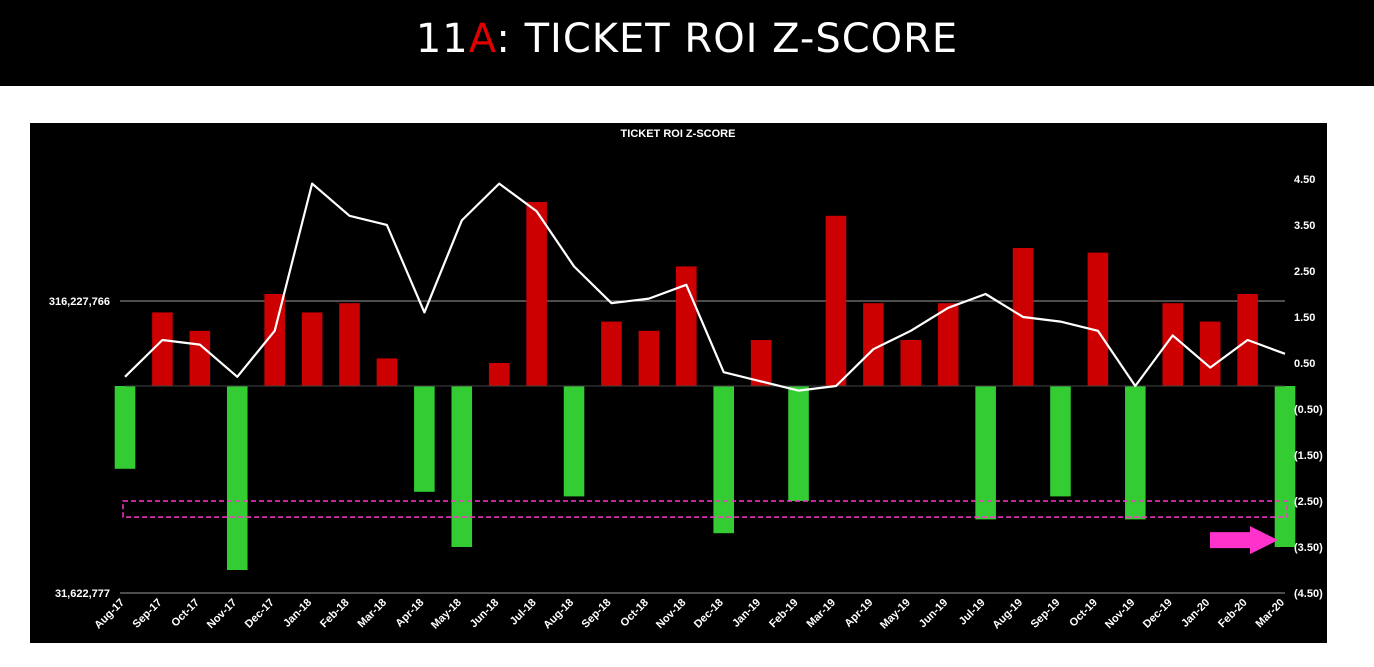  What do you see at coordinates (858, 613) in the screenshot?
I see `x-tick-label: Apr-19` at bounding box center [858, 613].